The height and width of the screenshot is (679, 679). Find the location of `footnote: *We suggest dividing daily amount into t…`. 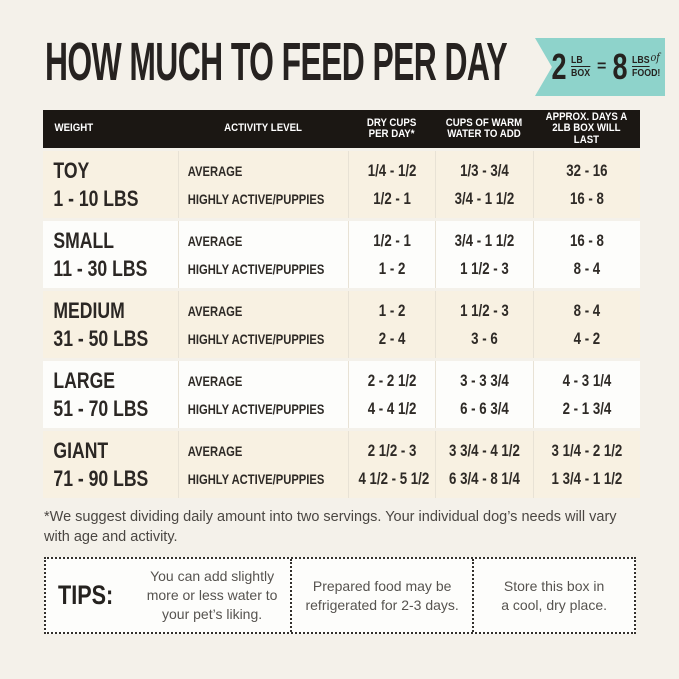

footnote: *We suggest dividing daily amount into t… is located at coordinates (330, 527).